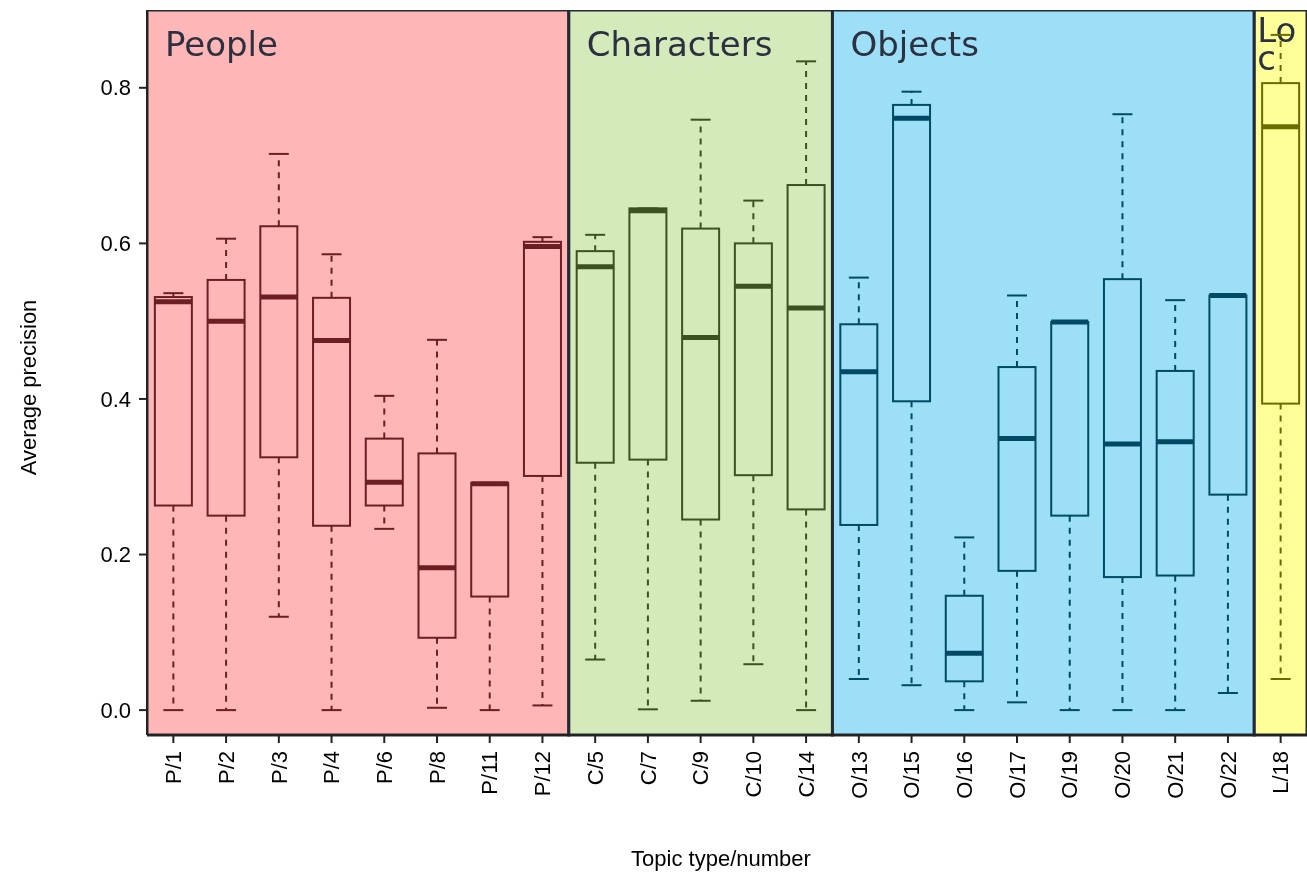 The image size is (1307, 875). What do you see at coordinates (115, 244) in the screenshot?
I see `y-tick-label: 0.6` at bounding box center [115, 244].